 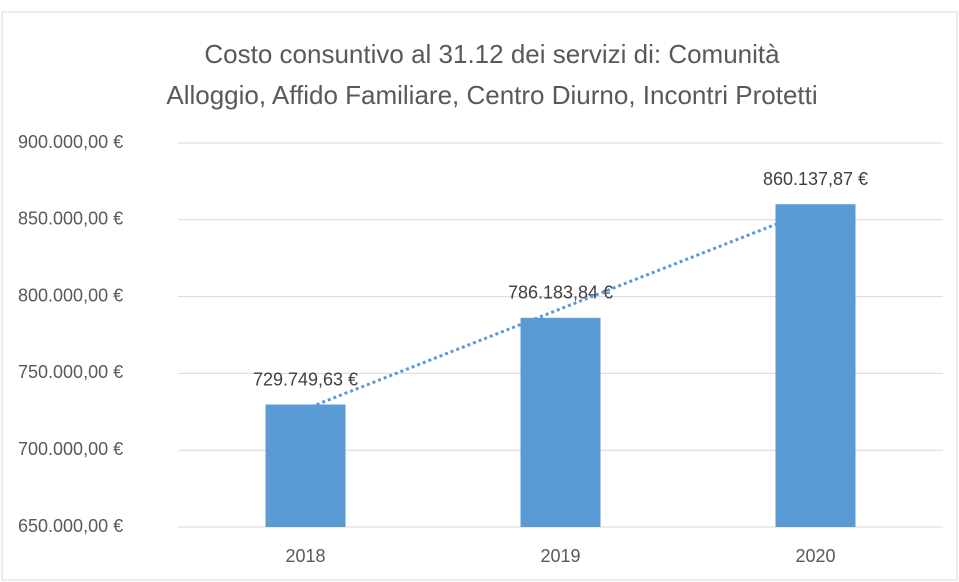 What do you see at coordinates (70, 295) in the screenshot?
I see `y-tick-label: 800.000,00 €` at bounding box center [70, 295].